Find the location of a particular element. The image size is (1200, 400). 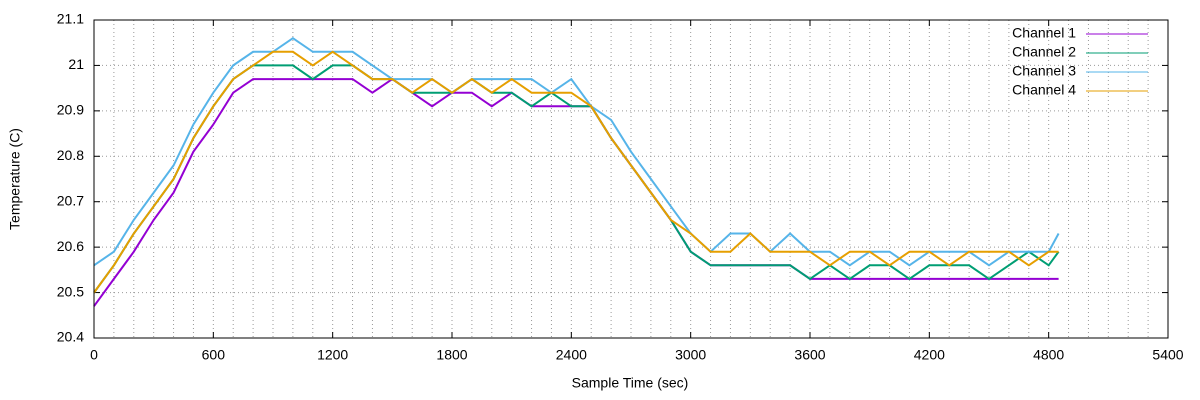

x-tick-label: 3000 is located at coordinates (690, 355).